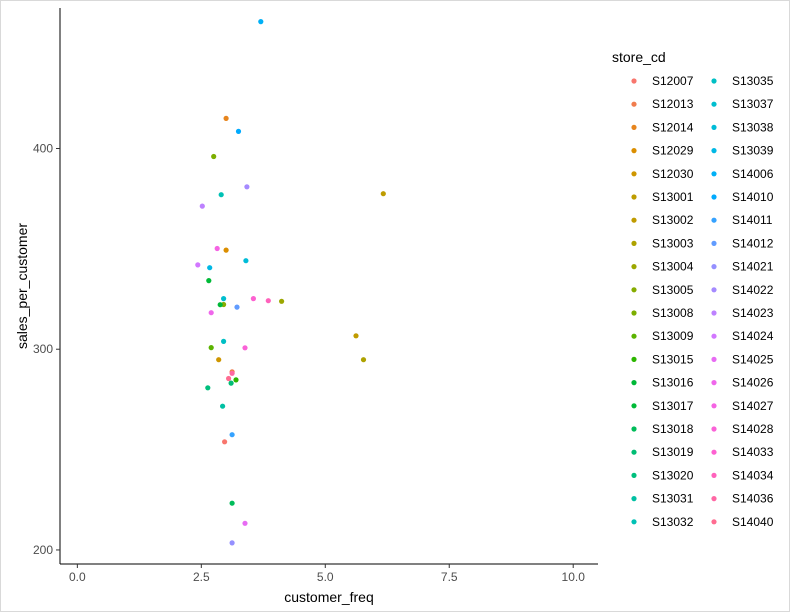 This screenshot has height=612, width=790. I want to click on legend-label: S13019, so click(673, 452).